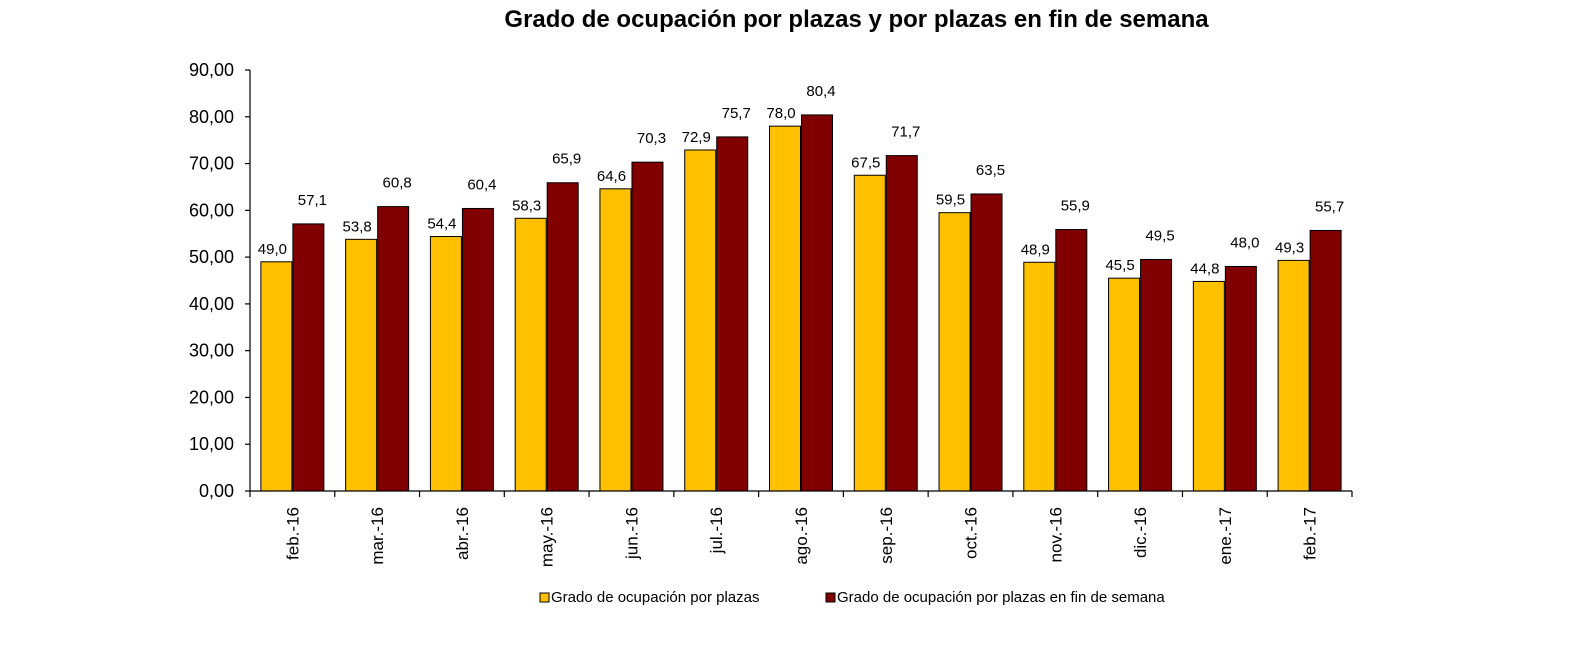 The height and width of the screenshot is (648, 1583). Describe the element at coordinates (1075, 206) in the screenshot. I see `data-label: 55,9` at that location.